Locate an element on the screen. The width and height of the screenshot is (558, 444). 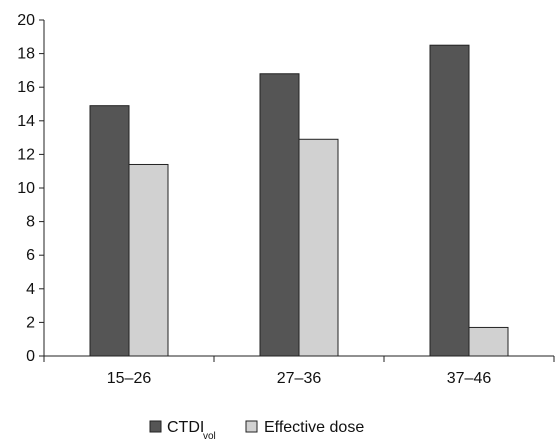
y-axis-tick-label: 8 is located at coordinates (30, 222).